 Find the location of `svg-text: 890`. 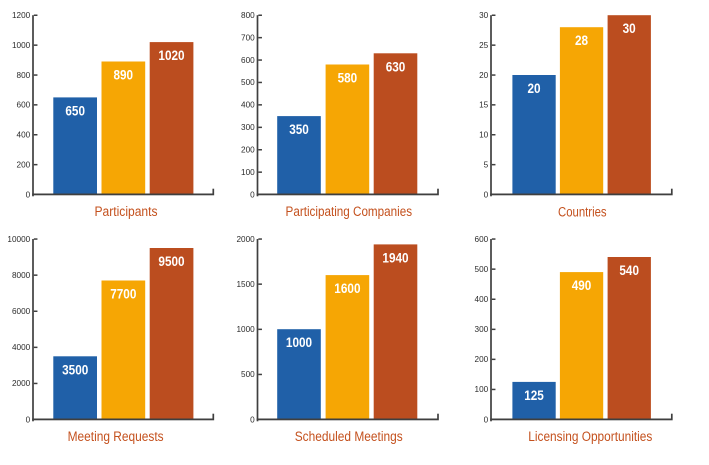

svg-text: 890 is located at coordinates (124, 75).